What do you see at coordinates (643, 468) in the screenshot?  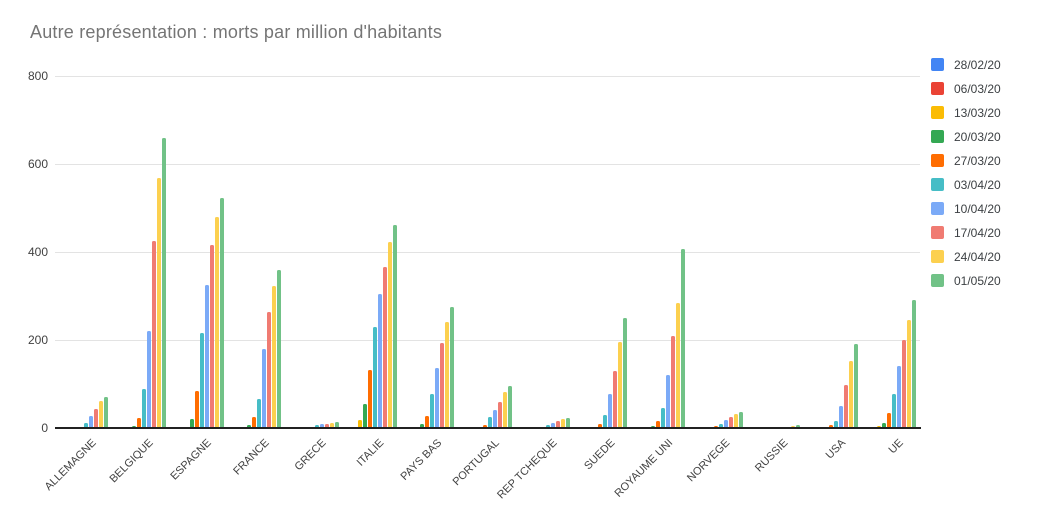 I see `x-axis-label: ROYAUME UNI` at bounding box center [643, 468].